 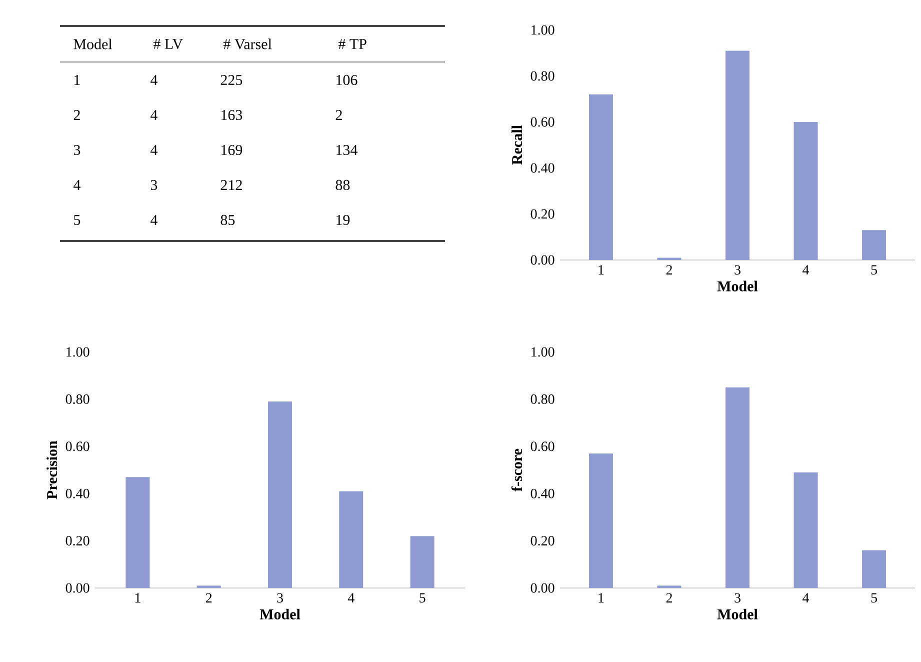 I want to click on y-tick-label: 5, so click(x=77, y=220).